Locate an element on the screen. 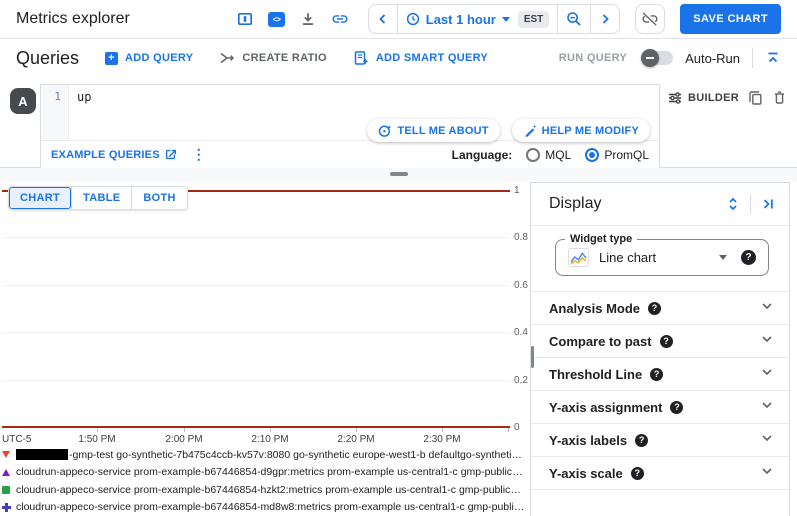 Image resolution: width=797 pixels, height=516 pixels. widget-type-select: Widget type Line chart ? is located at coordinates (662, 254).